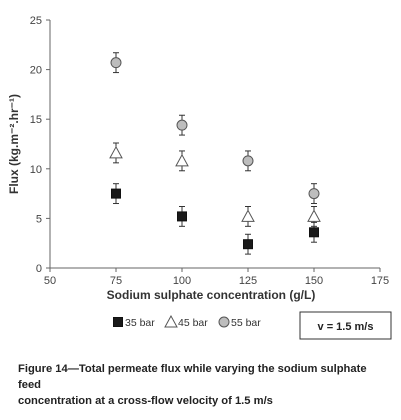  Describe the element at coordinates (36, 170) in the screenshot. I see `y-tick-label: 10` at that location.